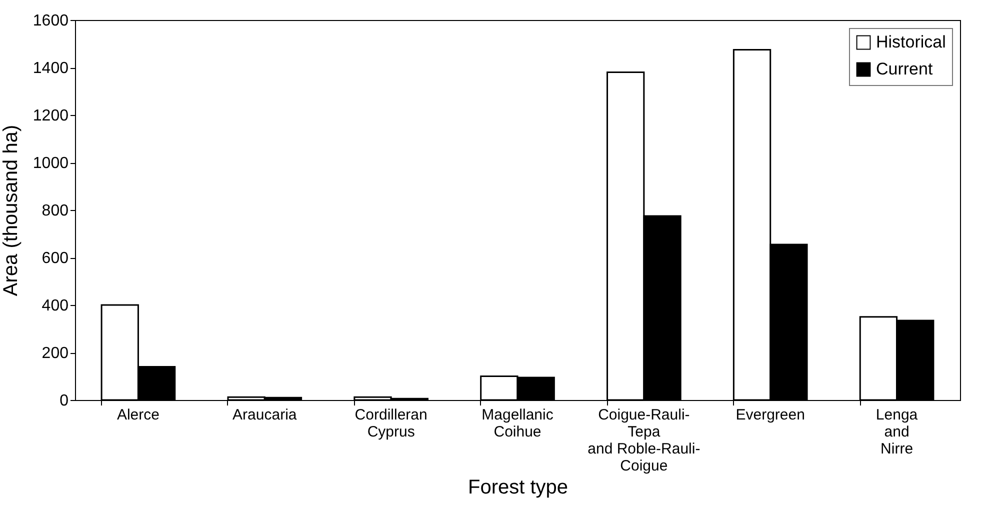  What do you see at coordinates (911, 42) in the screenshot?
I see `legend-label: Historical` at bounding box center [911, 42].